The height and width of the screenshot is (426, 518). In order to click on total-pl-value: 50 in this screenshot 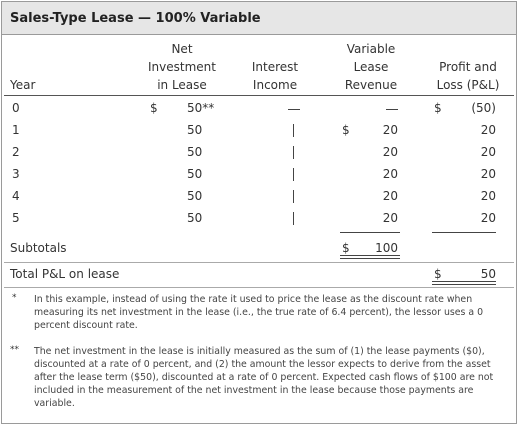, I will do `click(488, 274)`.